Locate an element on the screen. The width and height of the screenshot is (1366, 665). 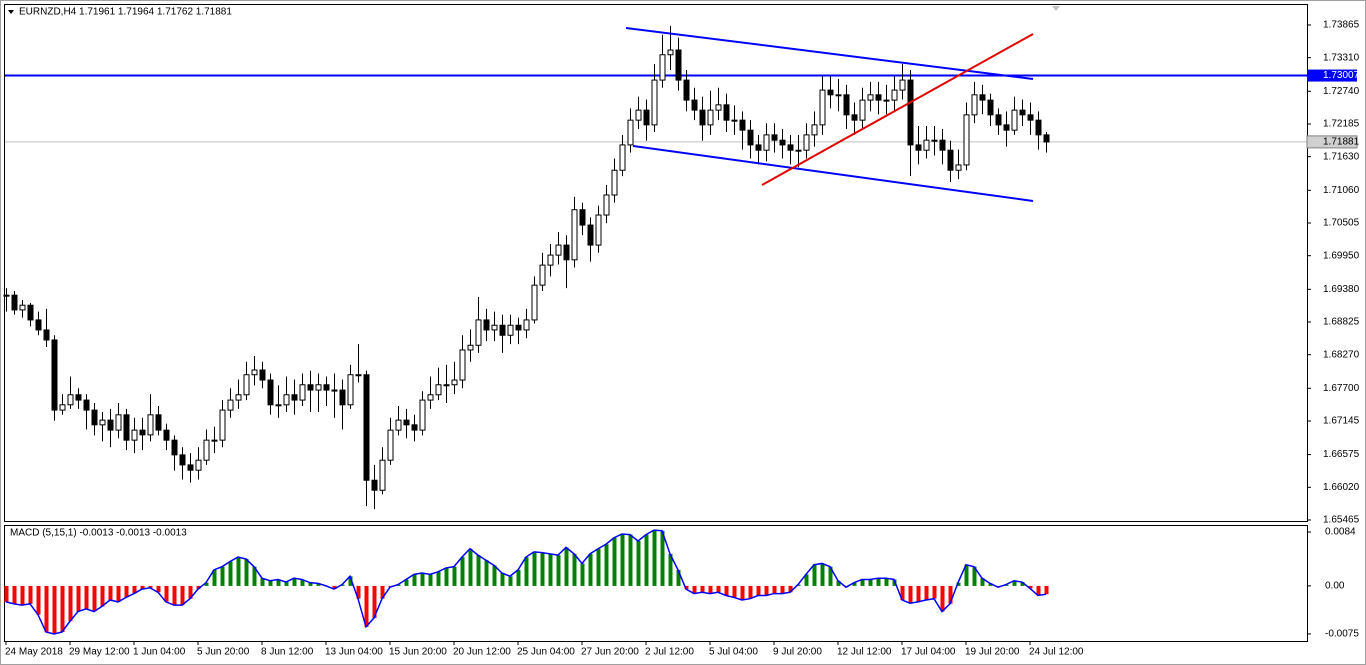
x-tick-label: 12 Jul 12:00 is located at coordinates (864, 652).